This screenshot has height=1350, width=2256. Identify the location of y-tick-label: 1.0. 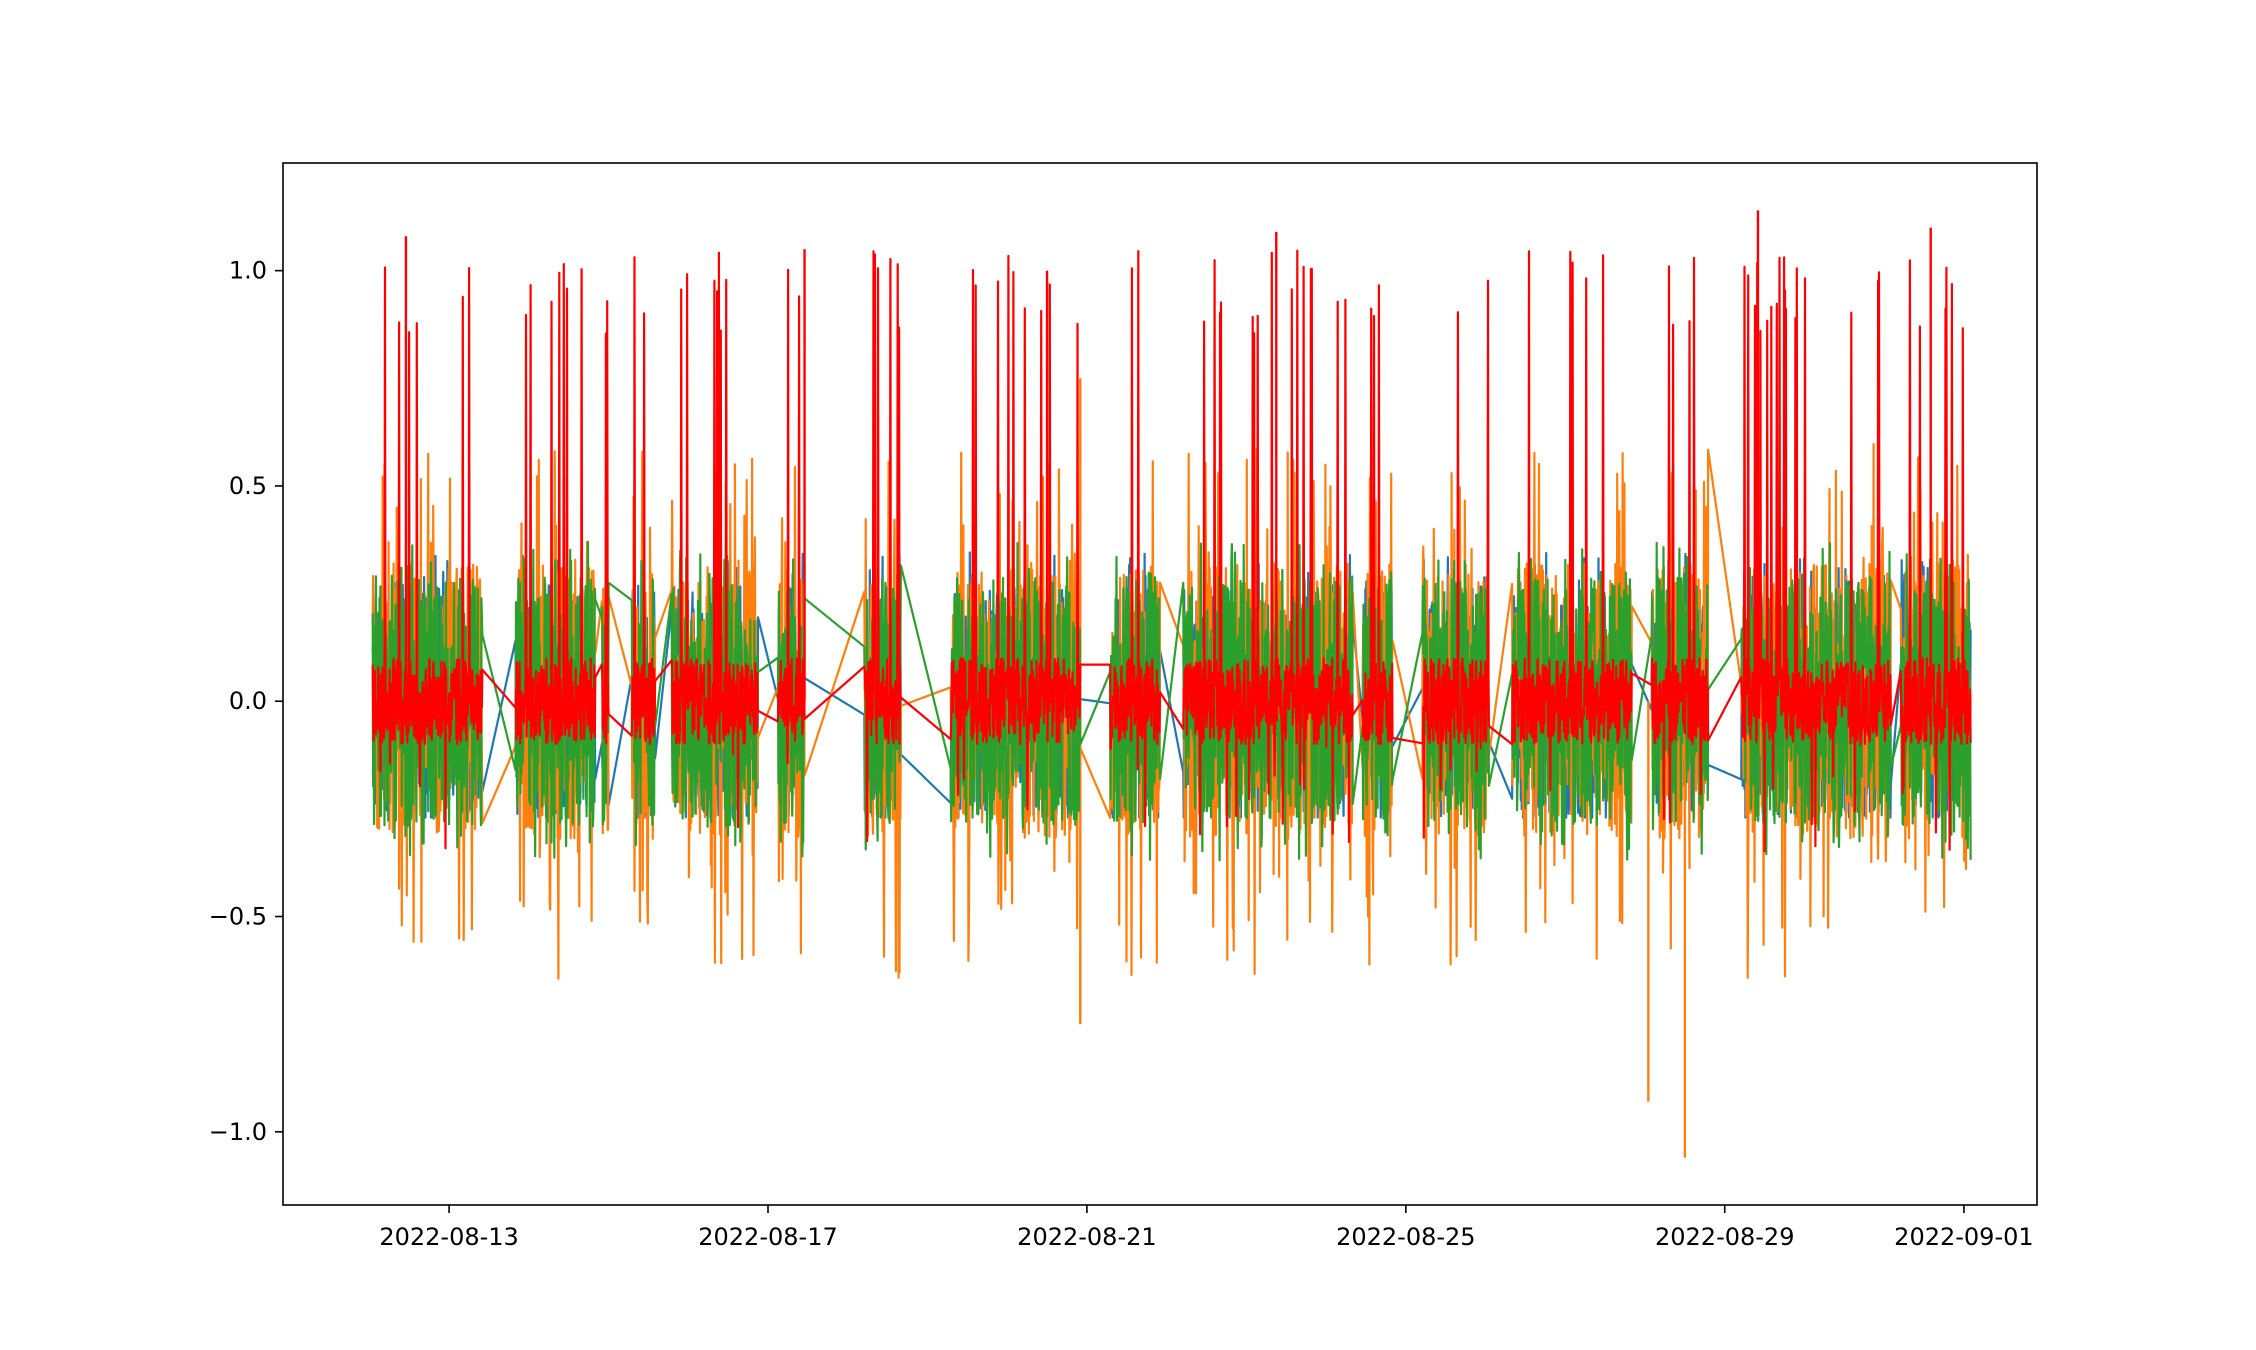
(248, 271).